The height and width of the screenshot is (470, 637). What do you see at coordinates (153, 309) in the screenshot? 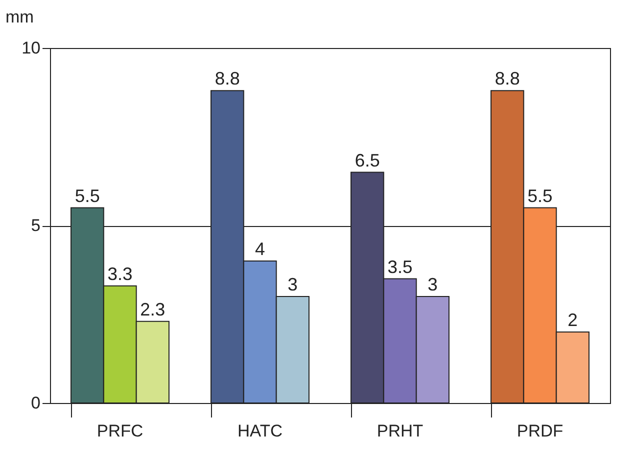
I see `data-label: 2.3` at bounding box center [153, 309].